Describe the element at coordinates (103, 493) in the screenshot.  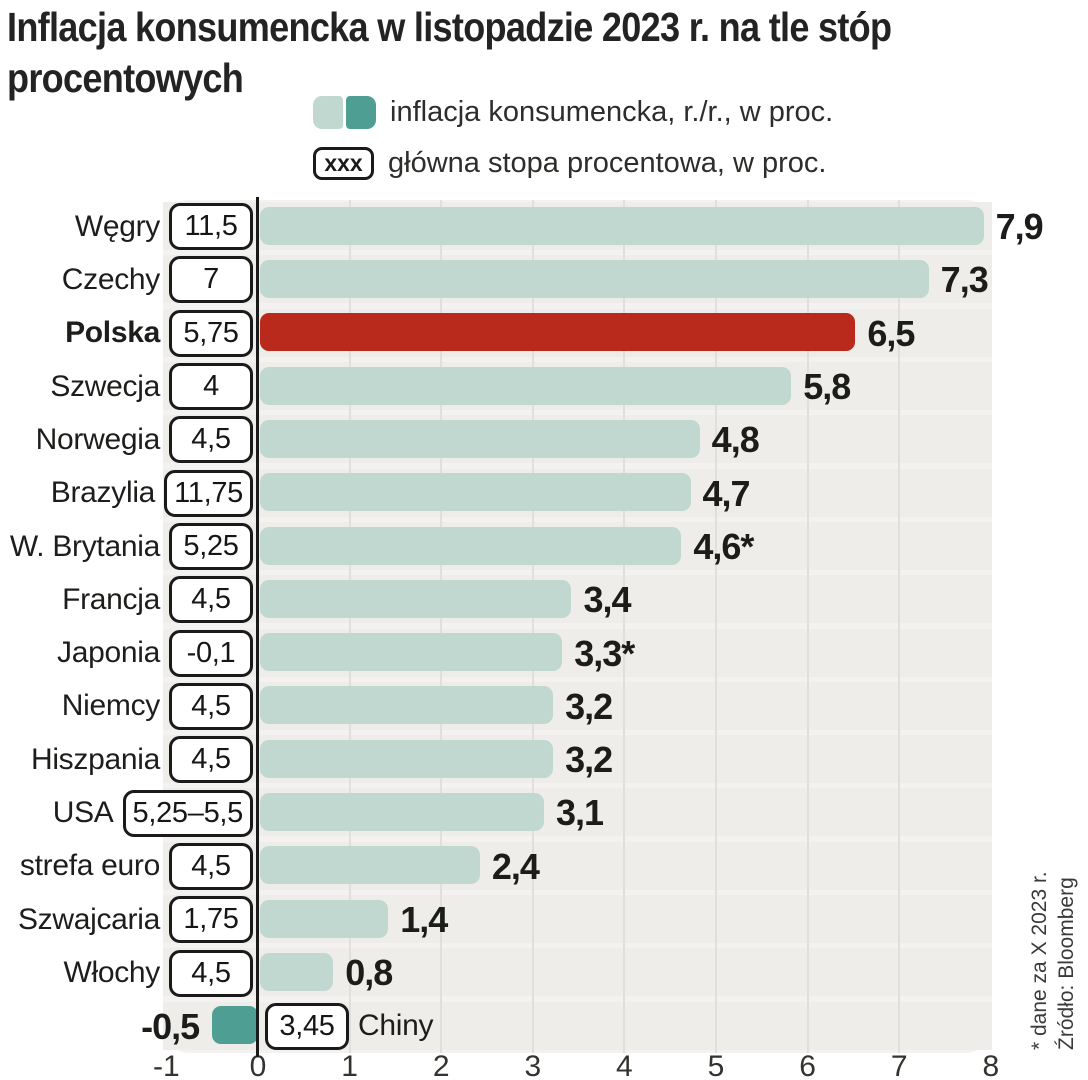
I see `country-label: Brazylia` at that location.